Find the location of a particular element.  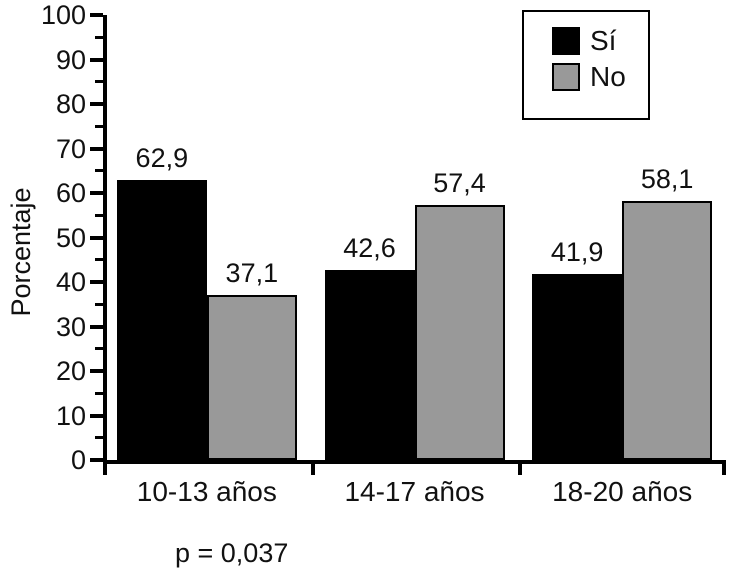

y-tick-label: 60 is located at coordinates (70, 193).